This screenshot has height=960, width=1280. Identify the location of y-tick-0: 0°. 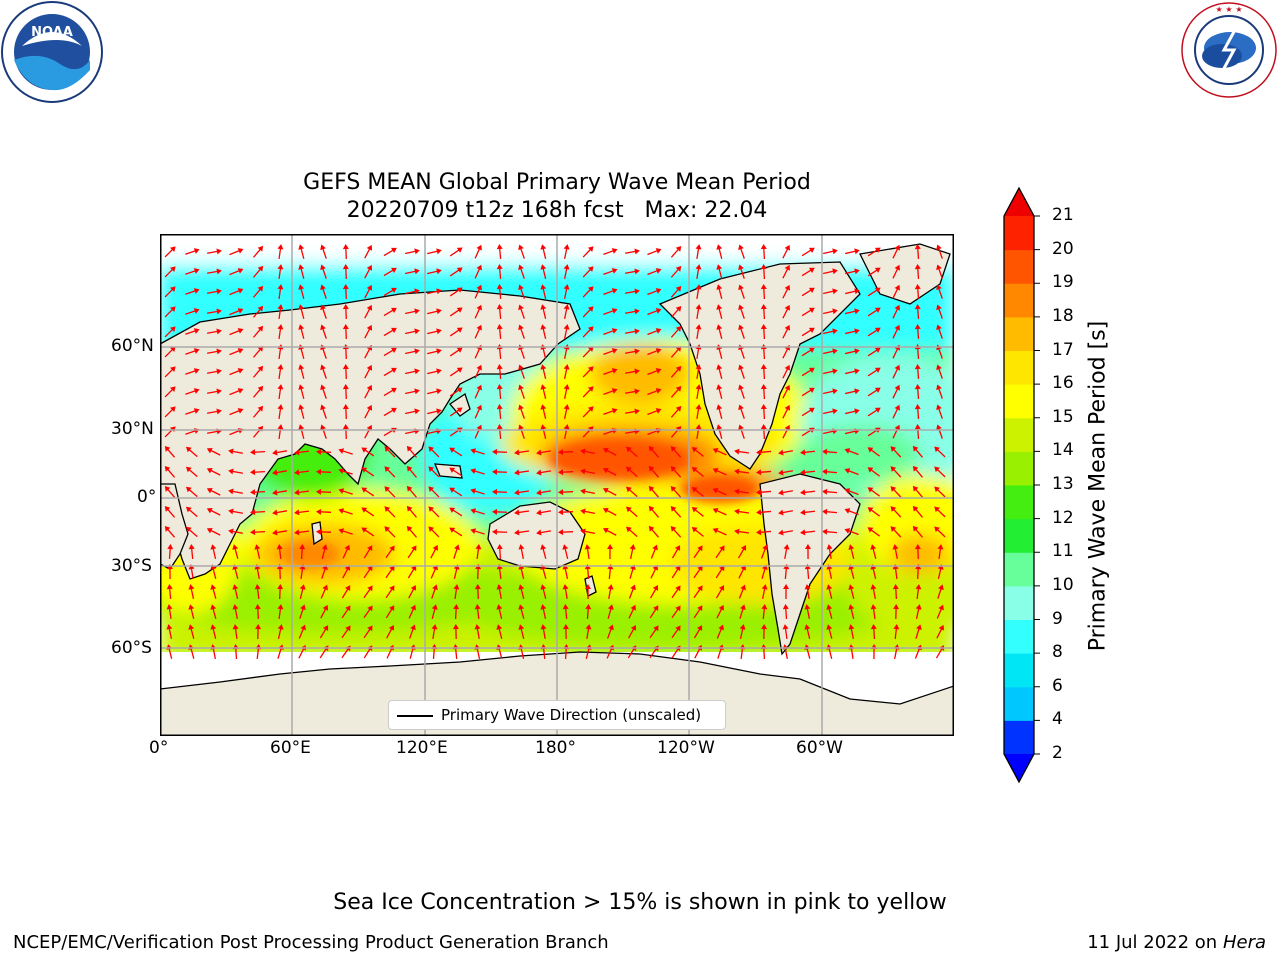
(147, 497).